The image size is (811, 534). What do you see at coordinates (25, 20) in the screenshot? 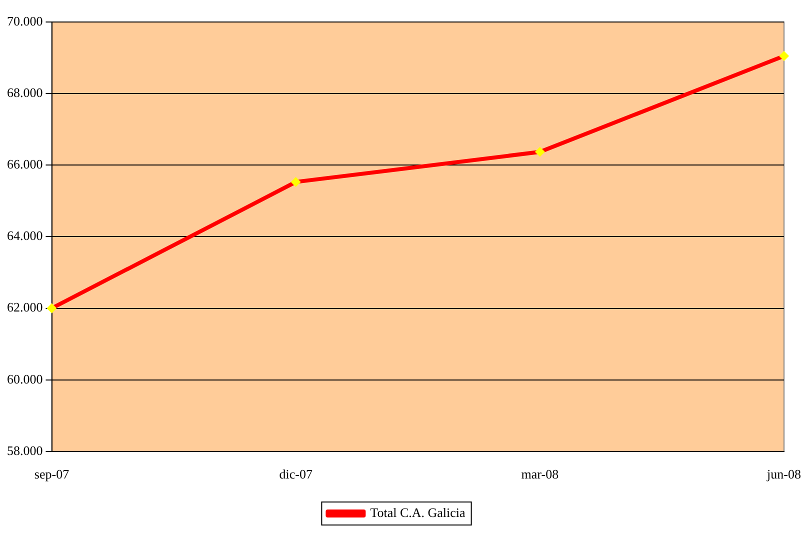
I see `y-tick-label: 70.000` at bounding box center [25, 20].